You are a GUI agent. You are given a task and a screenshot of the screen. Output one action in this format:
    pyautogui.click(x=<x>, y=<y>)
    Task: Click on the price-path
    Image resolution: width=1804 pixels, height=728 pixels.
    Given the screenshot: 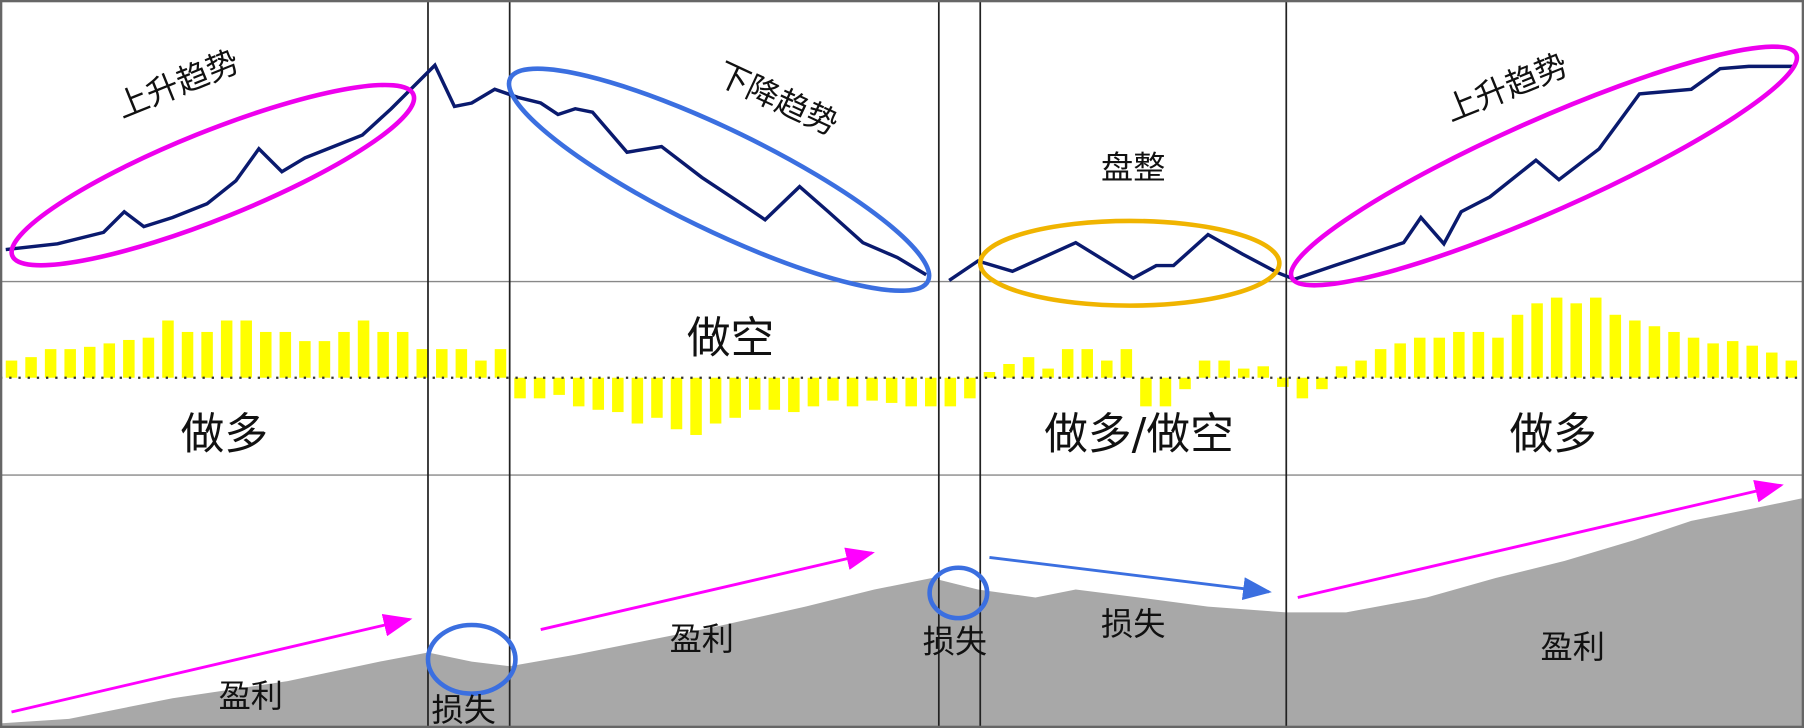 What is the action you would take?
    pyautogui.click(x=1371, y=173)
    